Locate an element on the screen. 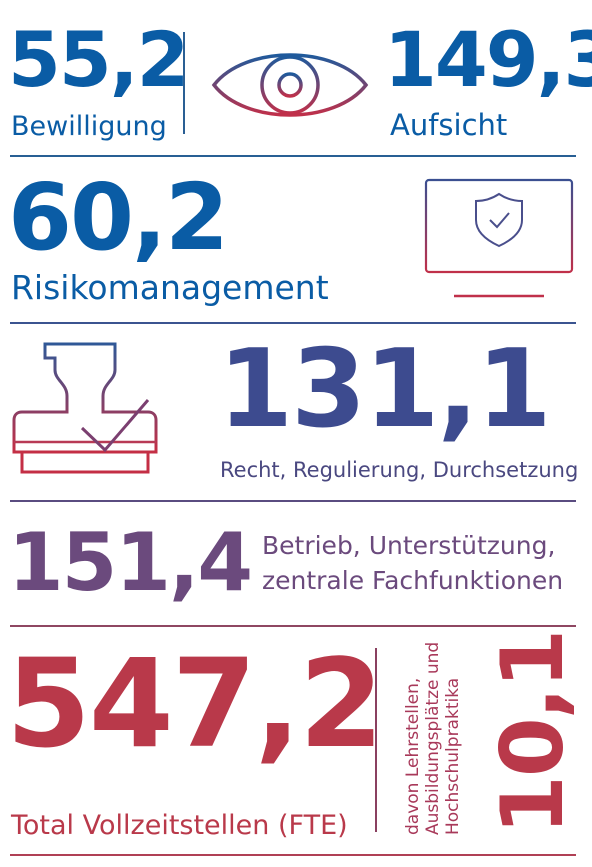 The image size is (592, 867). row5-vertical-divider is located at coordinates (376, 740).